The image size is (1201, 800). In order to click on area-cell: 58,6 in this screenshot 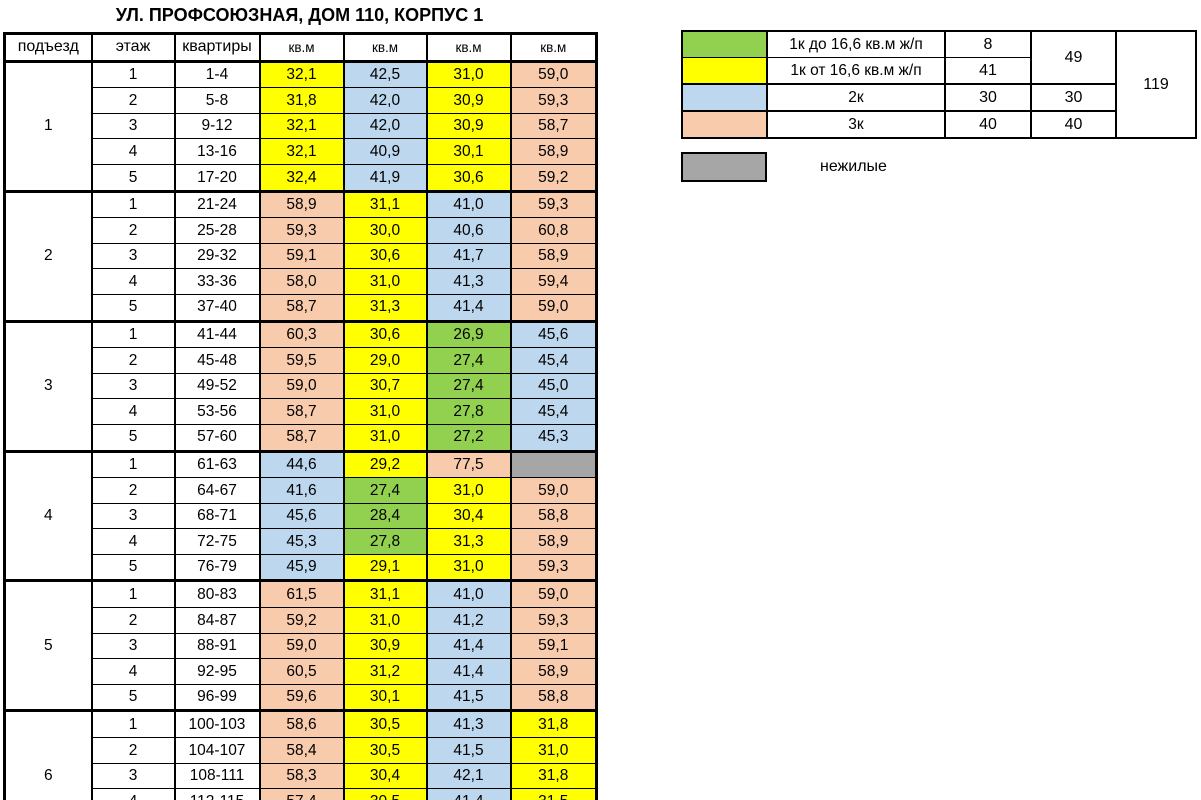, I will do `click(301, 724)`.